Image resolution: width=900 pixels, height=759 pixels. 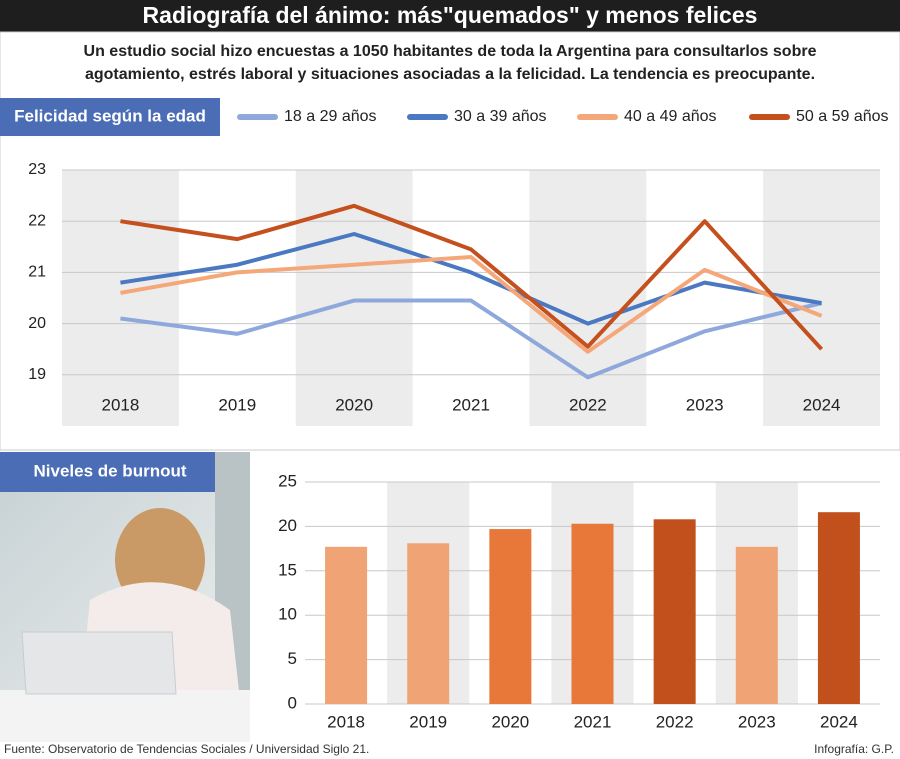 I want to click on legend-label: 18 a 29 años, so click(x=330, y=116).